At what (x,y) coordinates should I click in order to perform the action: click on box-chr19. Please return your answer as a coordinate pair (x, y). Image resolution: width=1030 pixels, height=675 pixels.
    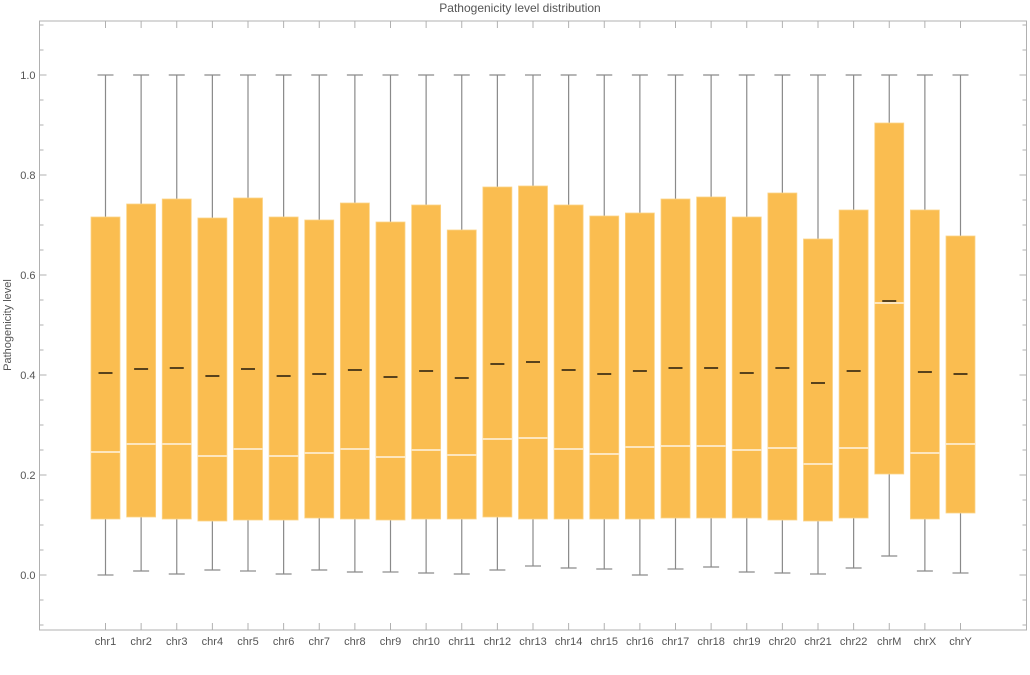
    Looking at the image, I should click on (746, 323).